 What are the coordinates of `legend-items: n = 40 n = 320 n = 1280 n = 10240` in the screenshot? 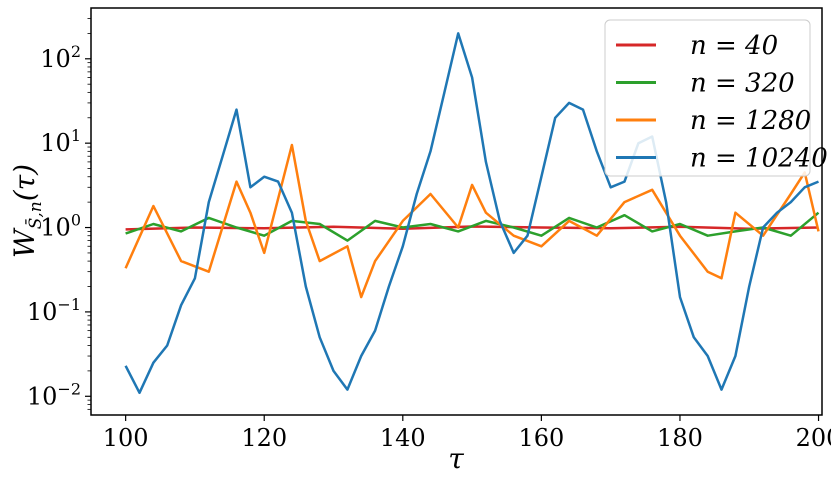 It's located at (722, 102).